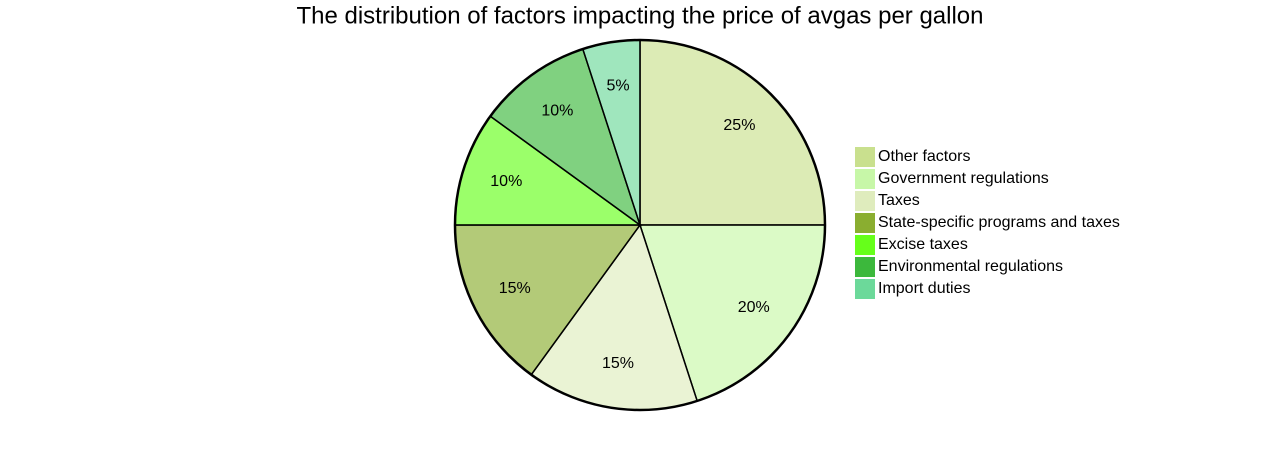 Image resolution: width=1280 pixels, height=450 pixels. What do you see at coordinates (754, 307) in the screenshot?
I see `slice-label: 20%` at bounding box center [754, 307].